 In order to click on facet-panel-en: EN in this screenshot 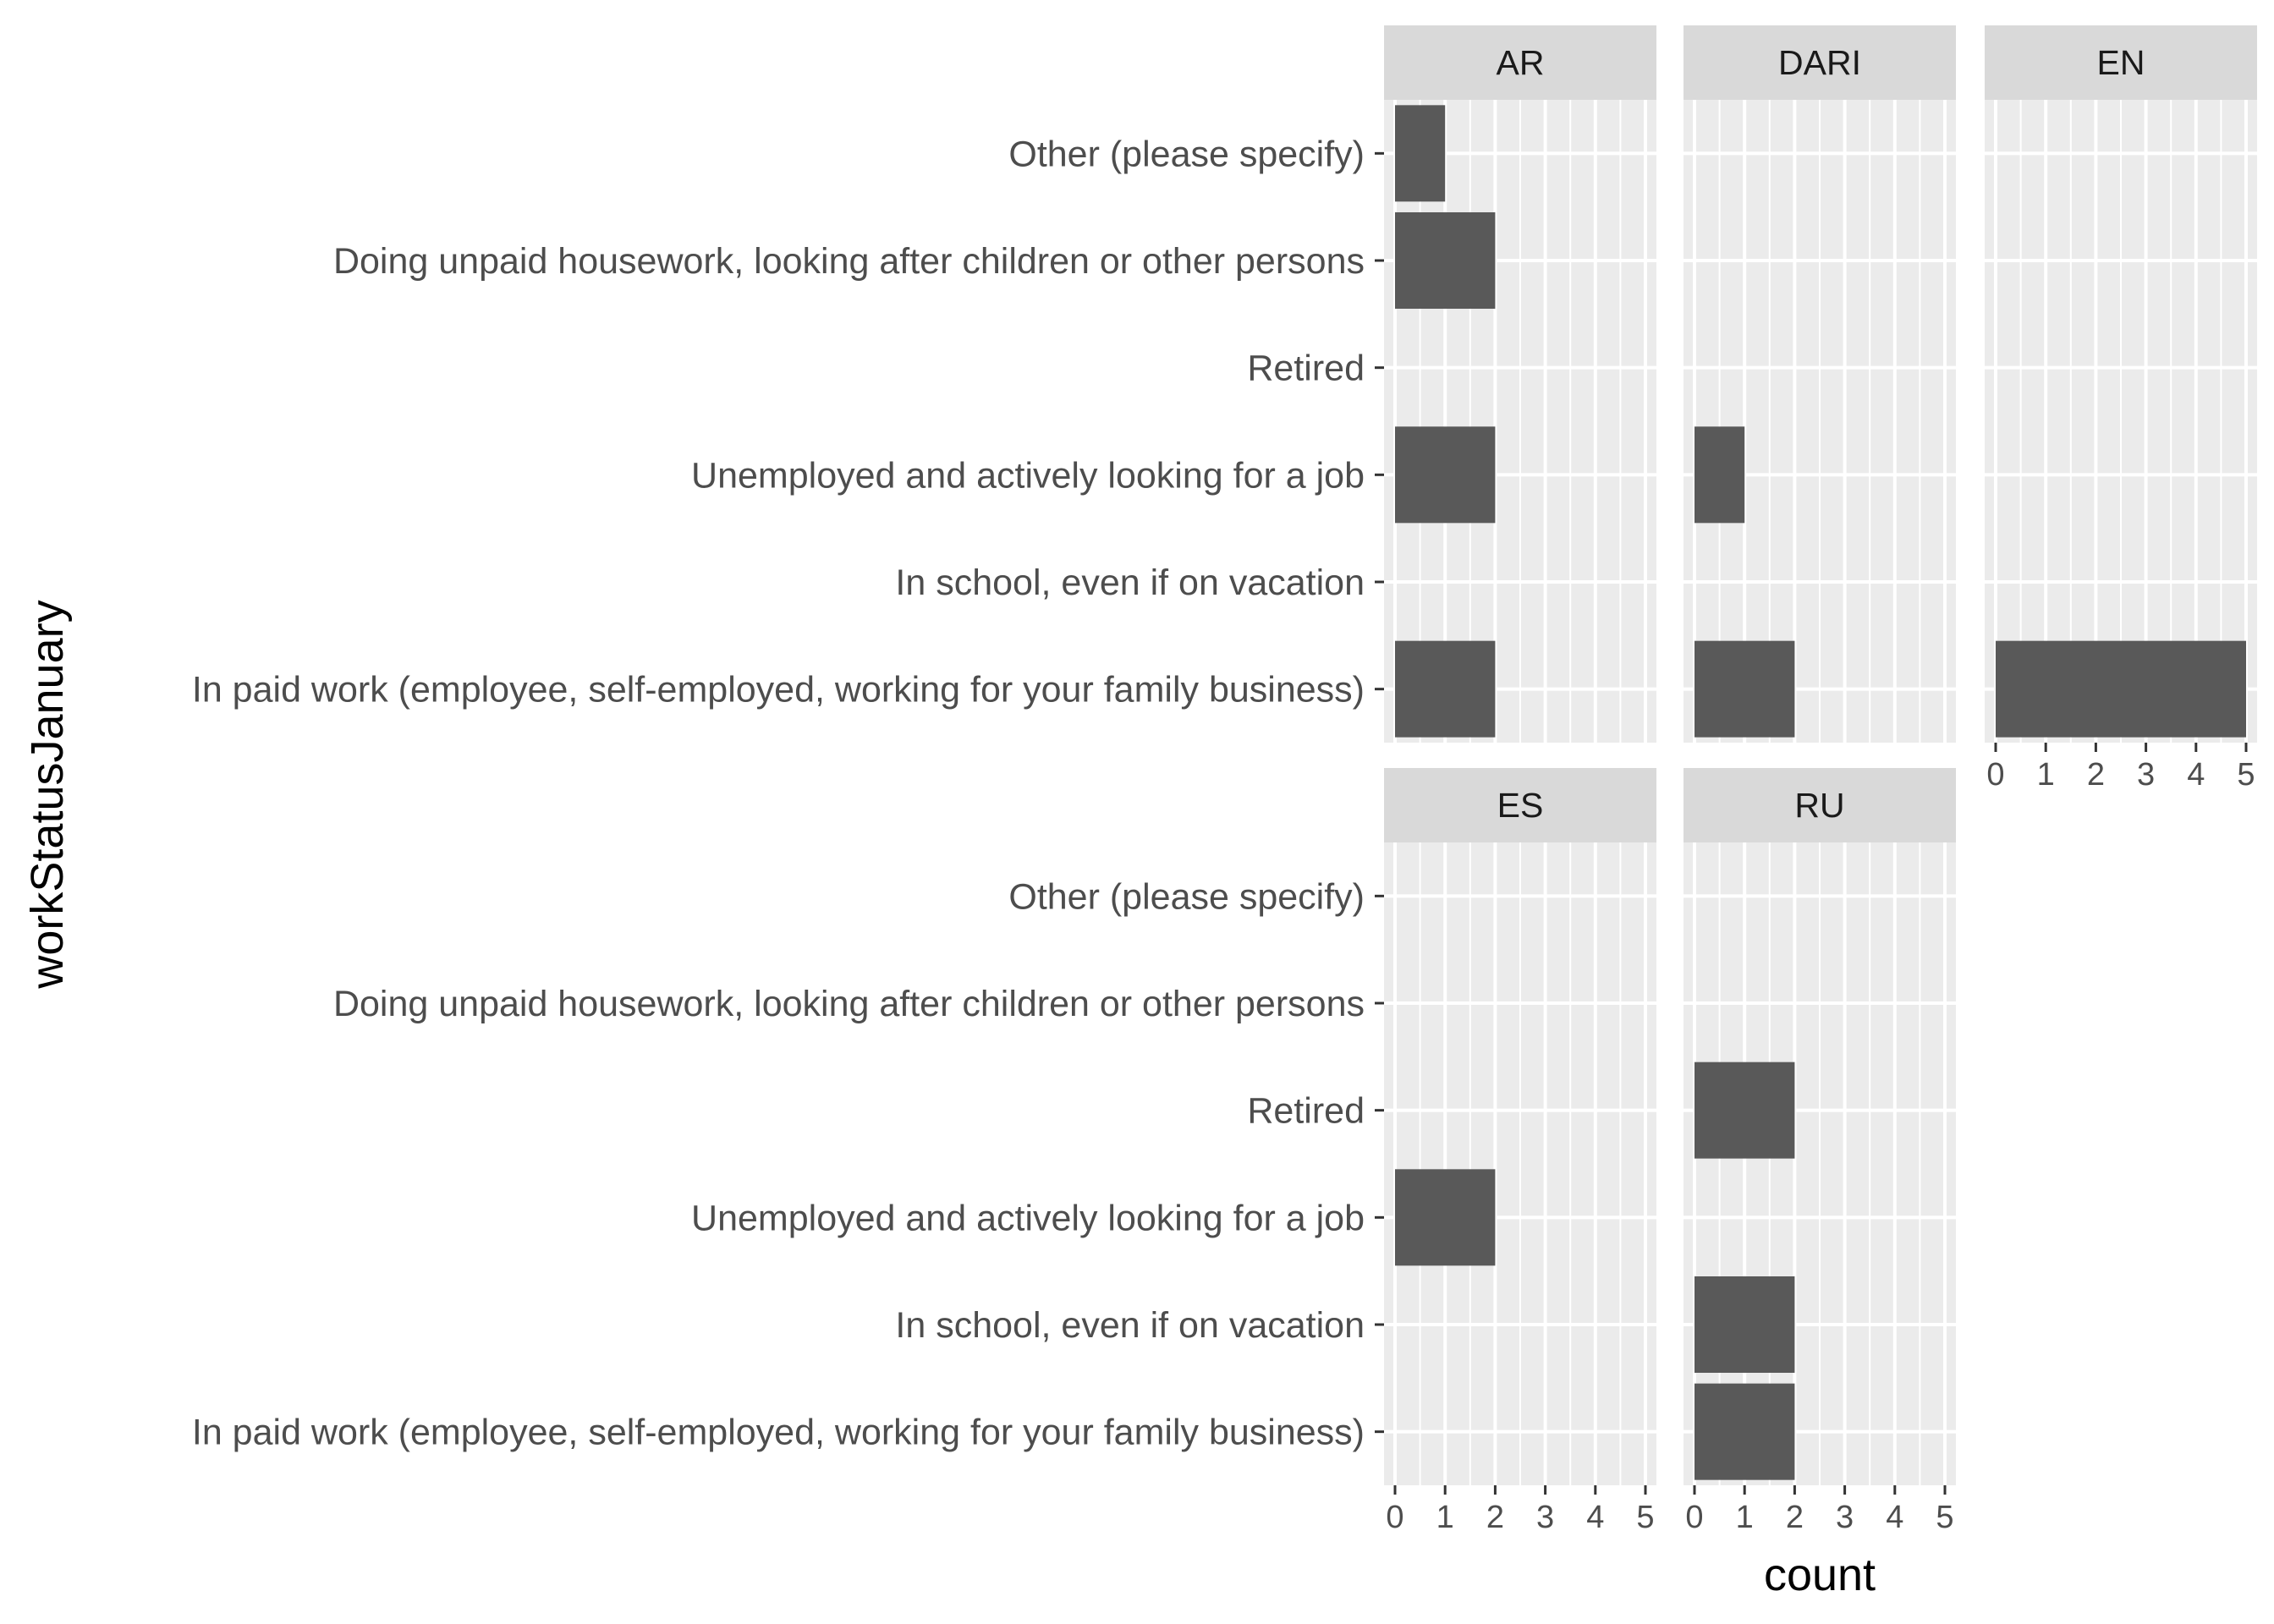, I will do `click(2121, 384)`.